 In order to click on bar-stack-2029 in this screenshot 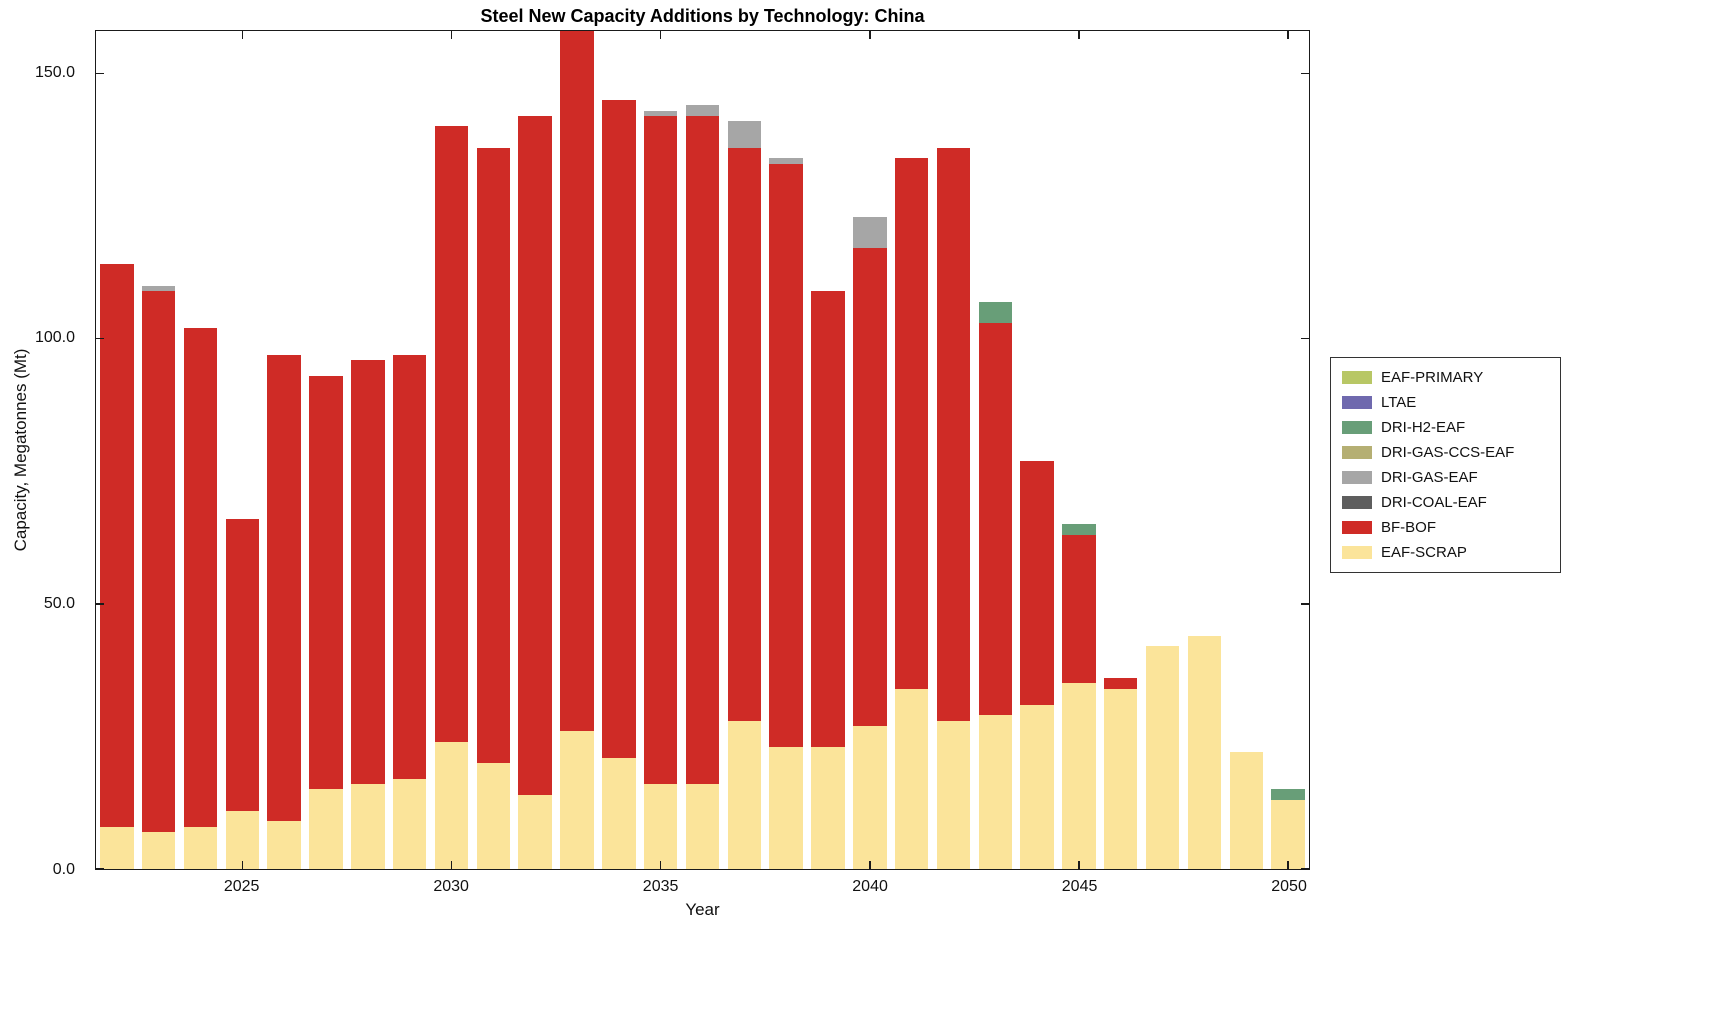, I will do `click(409, 450)`.